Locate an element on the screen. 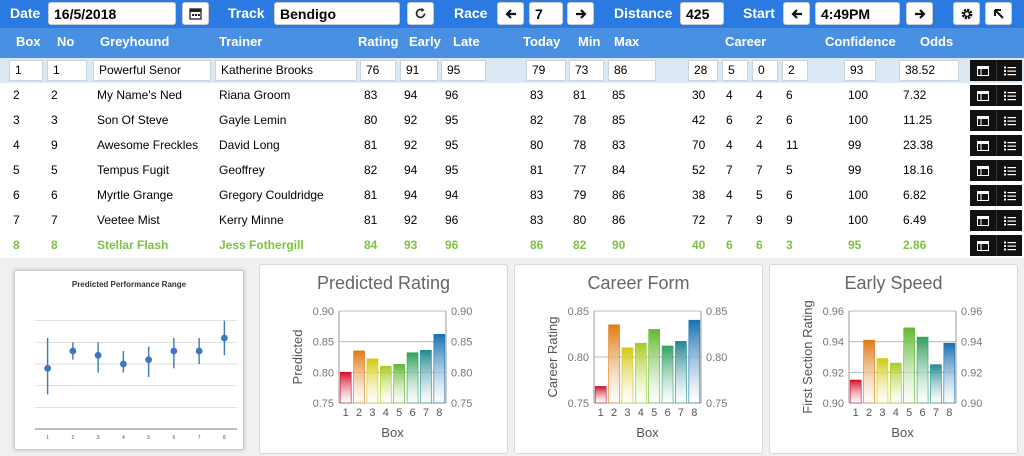 The image size is (1024, 456). cell-min: 73 is located at coordinates (586, 70).